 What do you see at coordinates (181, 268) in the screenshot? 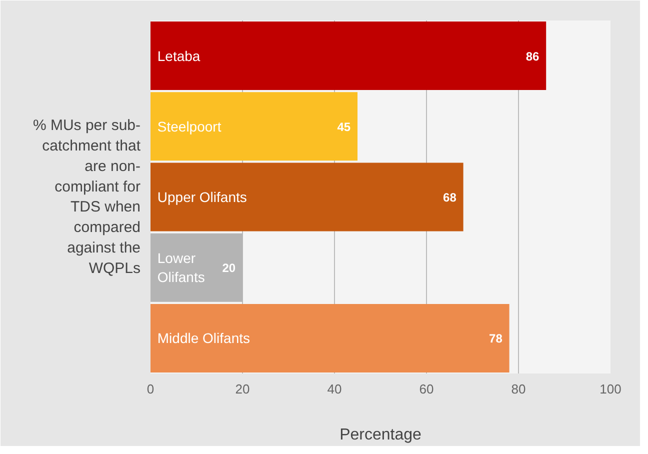
I see `y-tick-label: Lower Olifants` at bounding box center [181, 268].